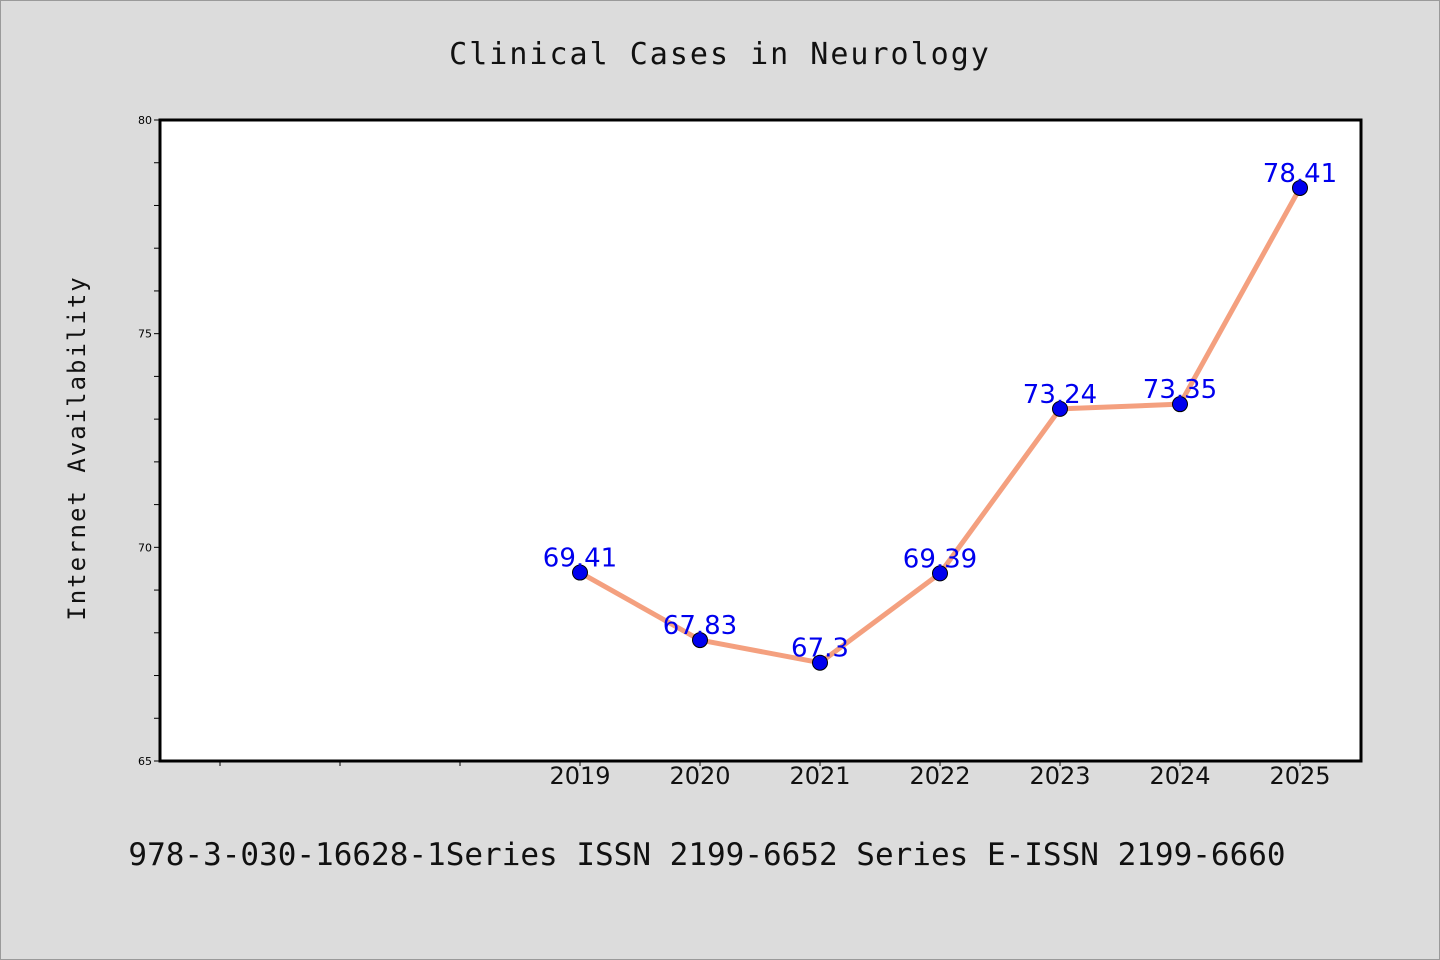 The width and height of the screenshot is (1440, 960). Describe the element at coordinates (1300, 174) in the screenshot. I see `data-label: 78.41` at that location.